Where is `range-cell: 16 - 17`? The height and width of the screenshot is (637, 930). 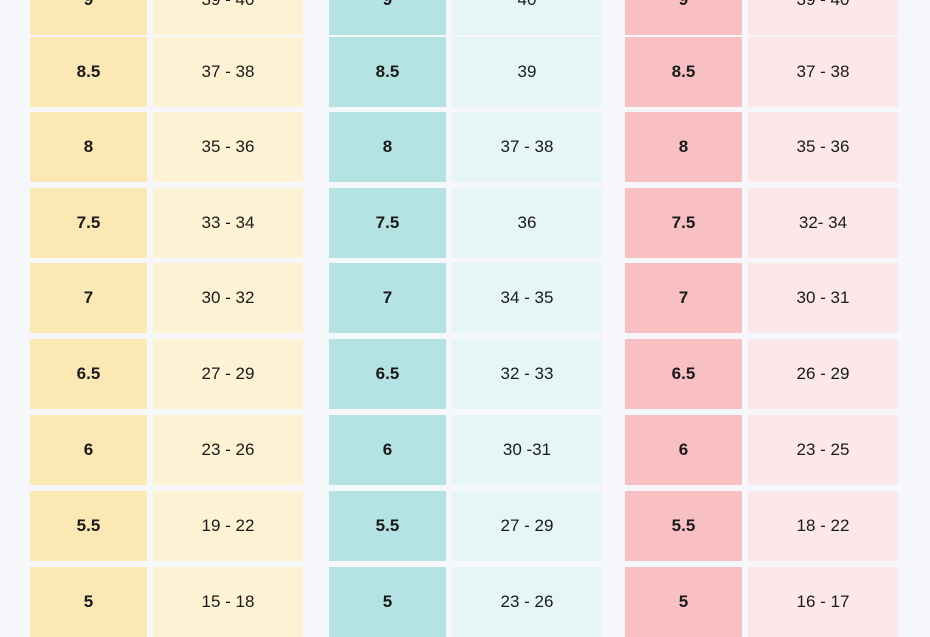 range-cell: 16 - 17 is located at coordinates (823, 602).